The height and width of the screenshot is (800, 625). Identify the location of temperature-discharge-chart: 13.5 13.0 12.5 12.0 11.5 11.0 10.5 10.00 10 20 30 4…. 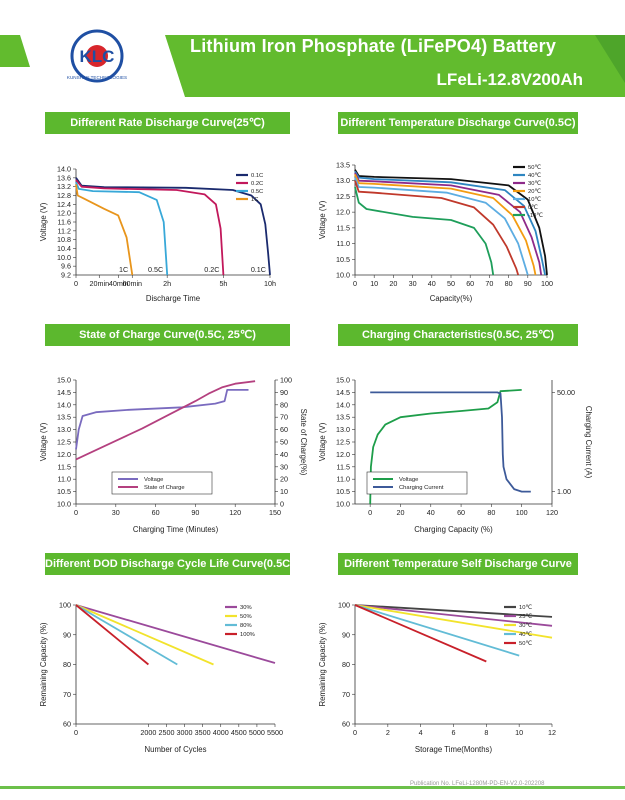
(435, 232).